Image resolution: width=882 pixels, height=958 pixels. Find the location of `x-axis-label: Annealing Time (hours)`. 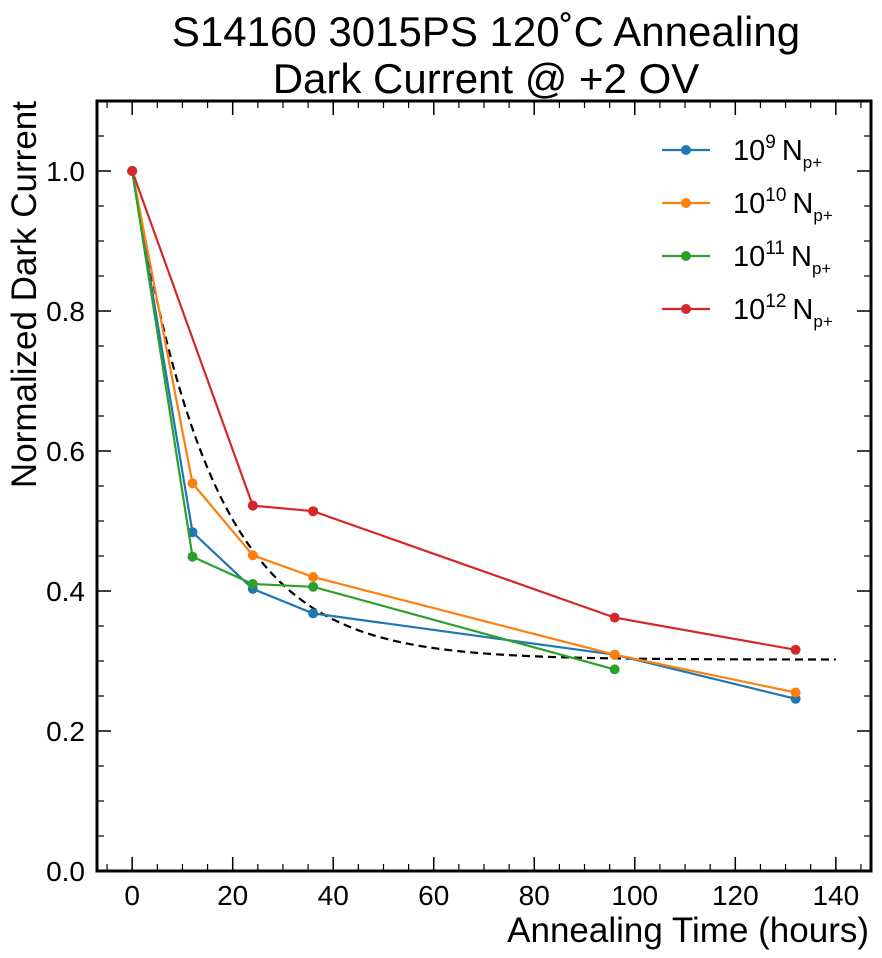

x-axis-label: Annealing Time (hours) is located at coordinates (688, 930).